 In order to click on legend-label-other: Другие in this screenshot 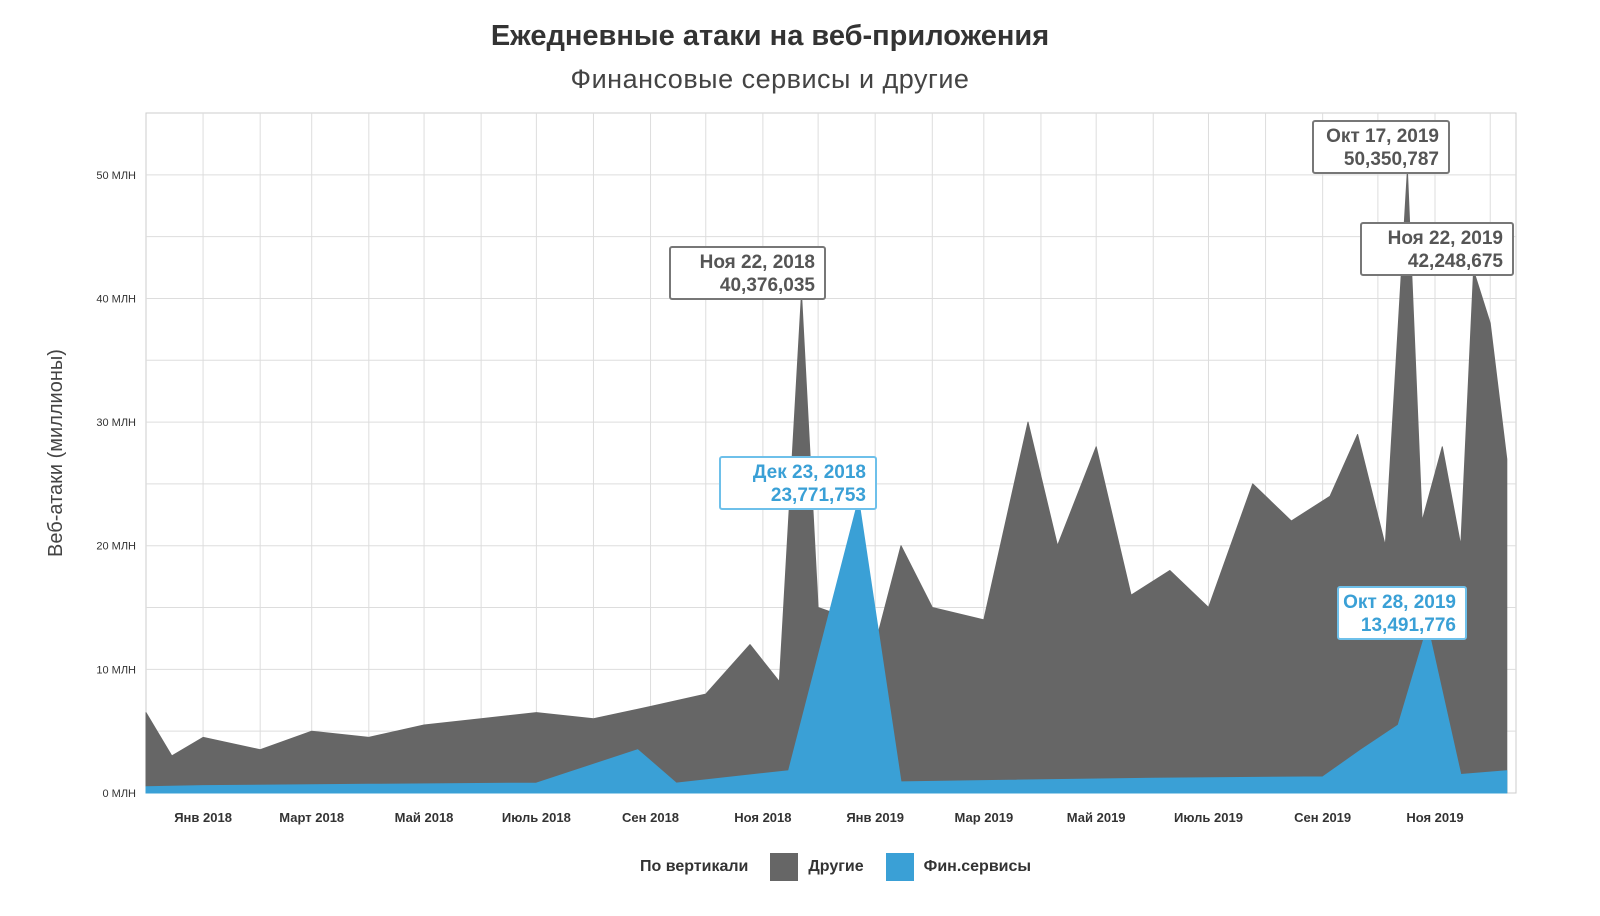, I will do `click(836, 866)`.